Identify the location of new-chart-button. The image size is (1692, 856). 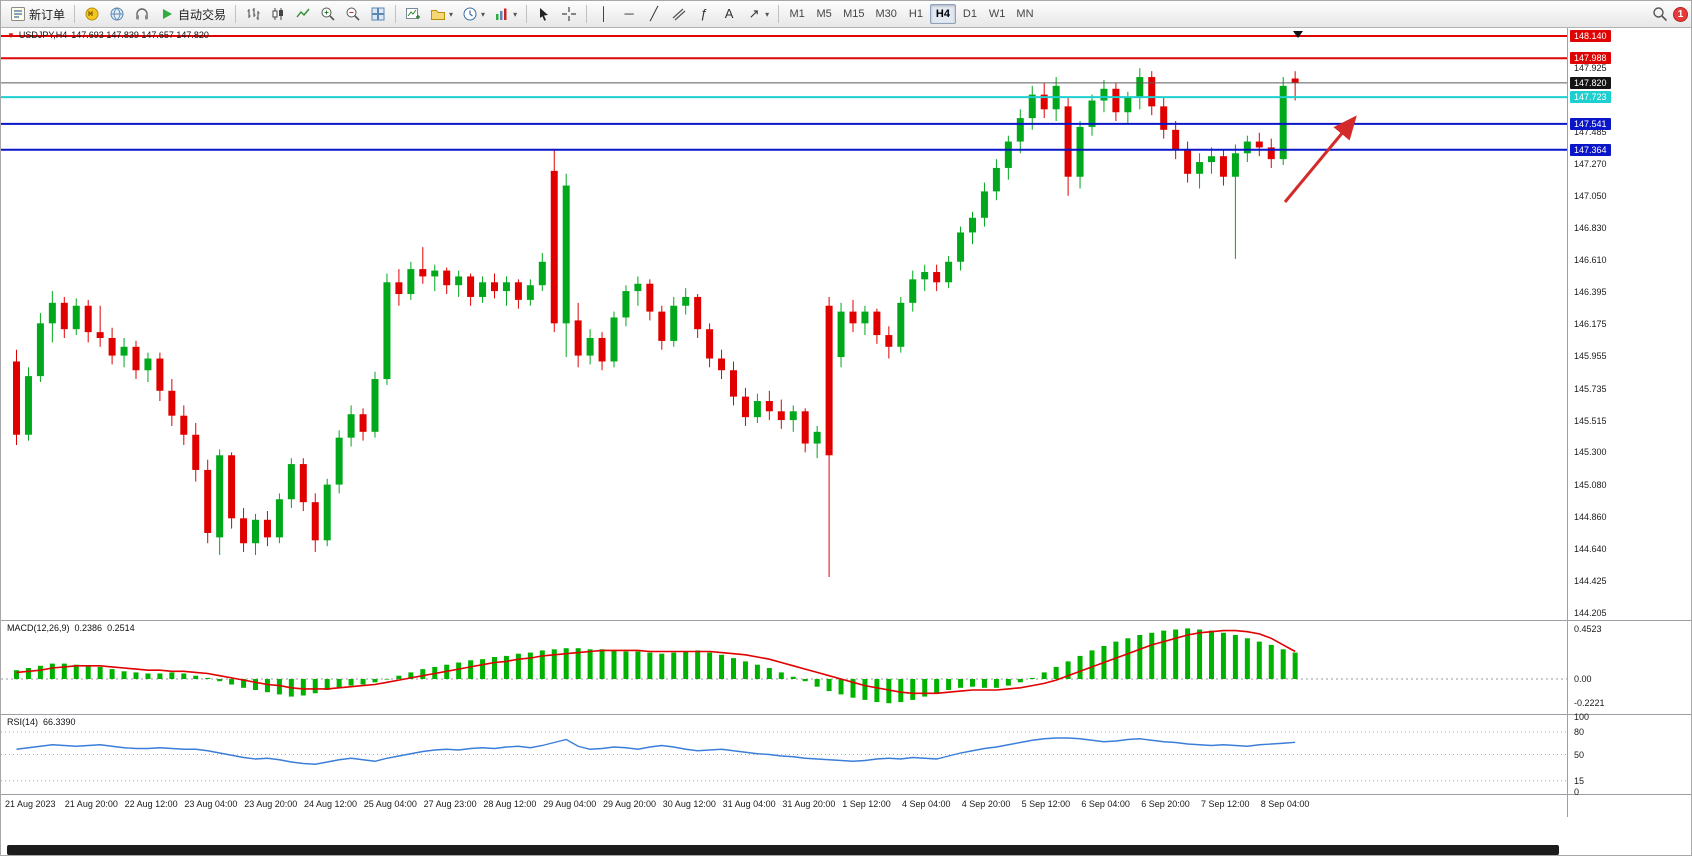
(413, 14).